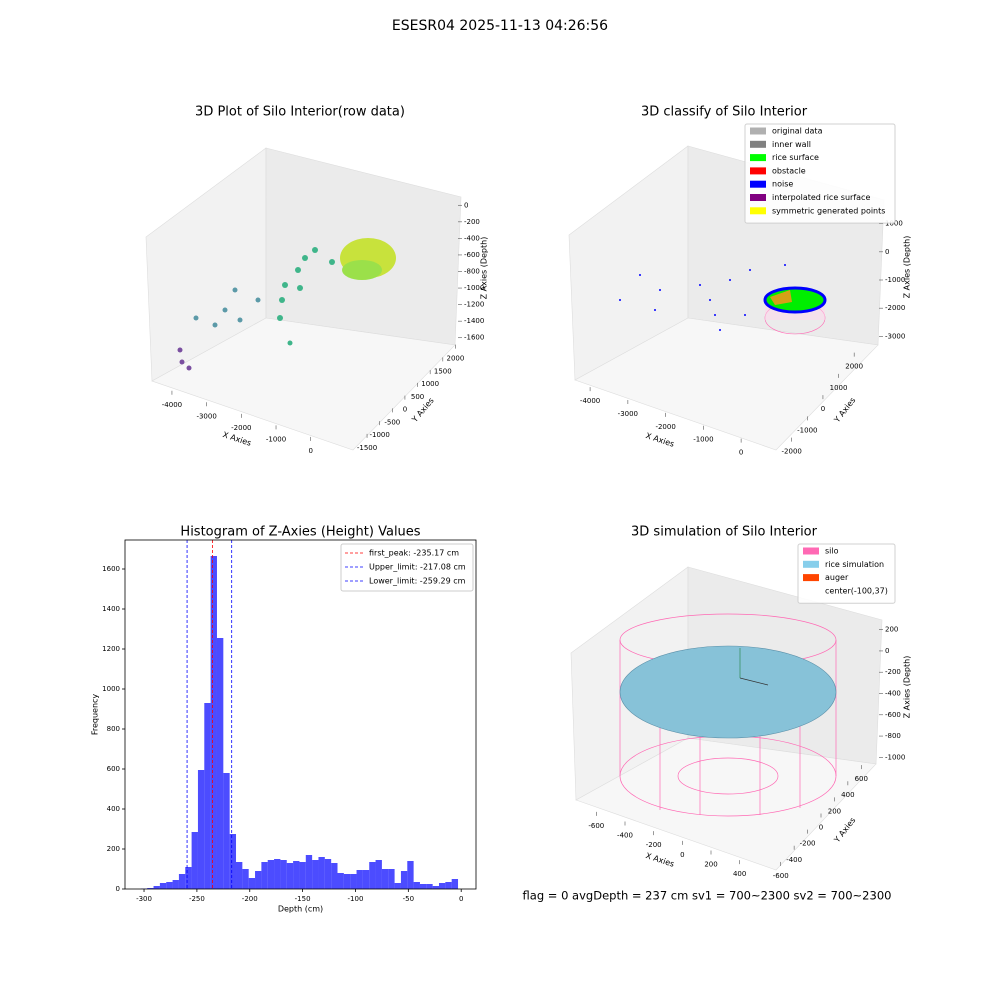  I want to click on legend-label: inner wall, so click(791, 144).